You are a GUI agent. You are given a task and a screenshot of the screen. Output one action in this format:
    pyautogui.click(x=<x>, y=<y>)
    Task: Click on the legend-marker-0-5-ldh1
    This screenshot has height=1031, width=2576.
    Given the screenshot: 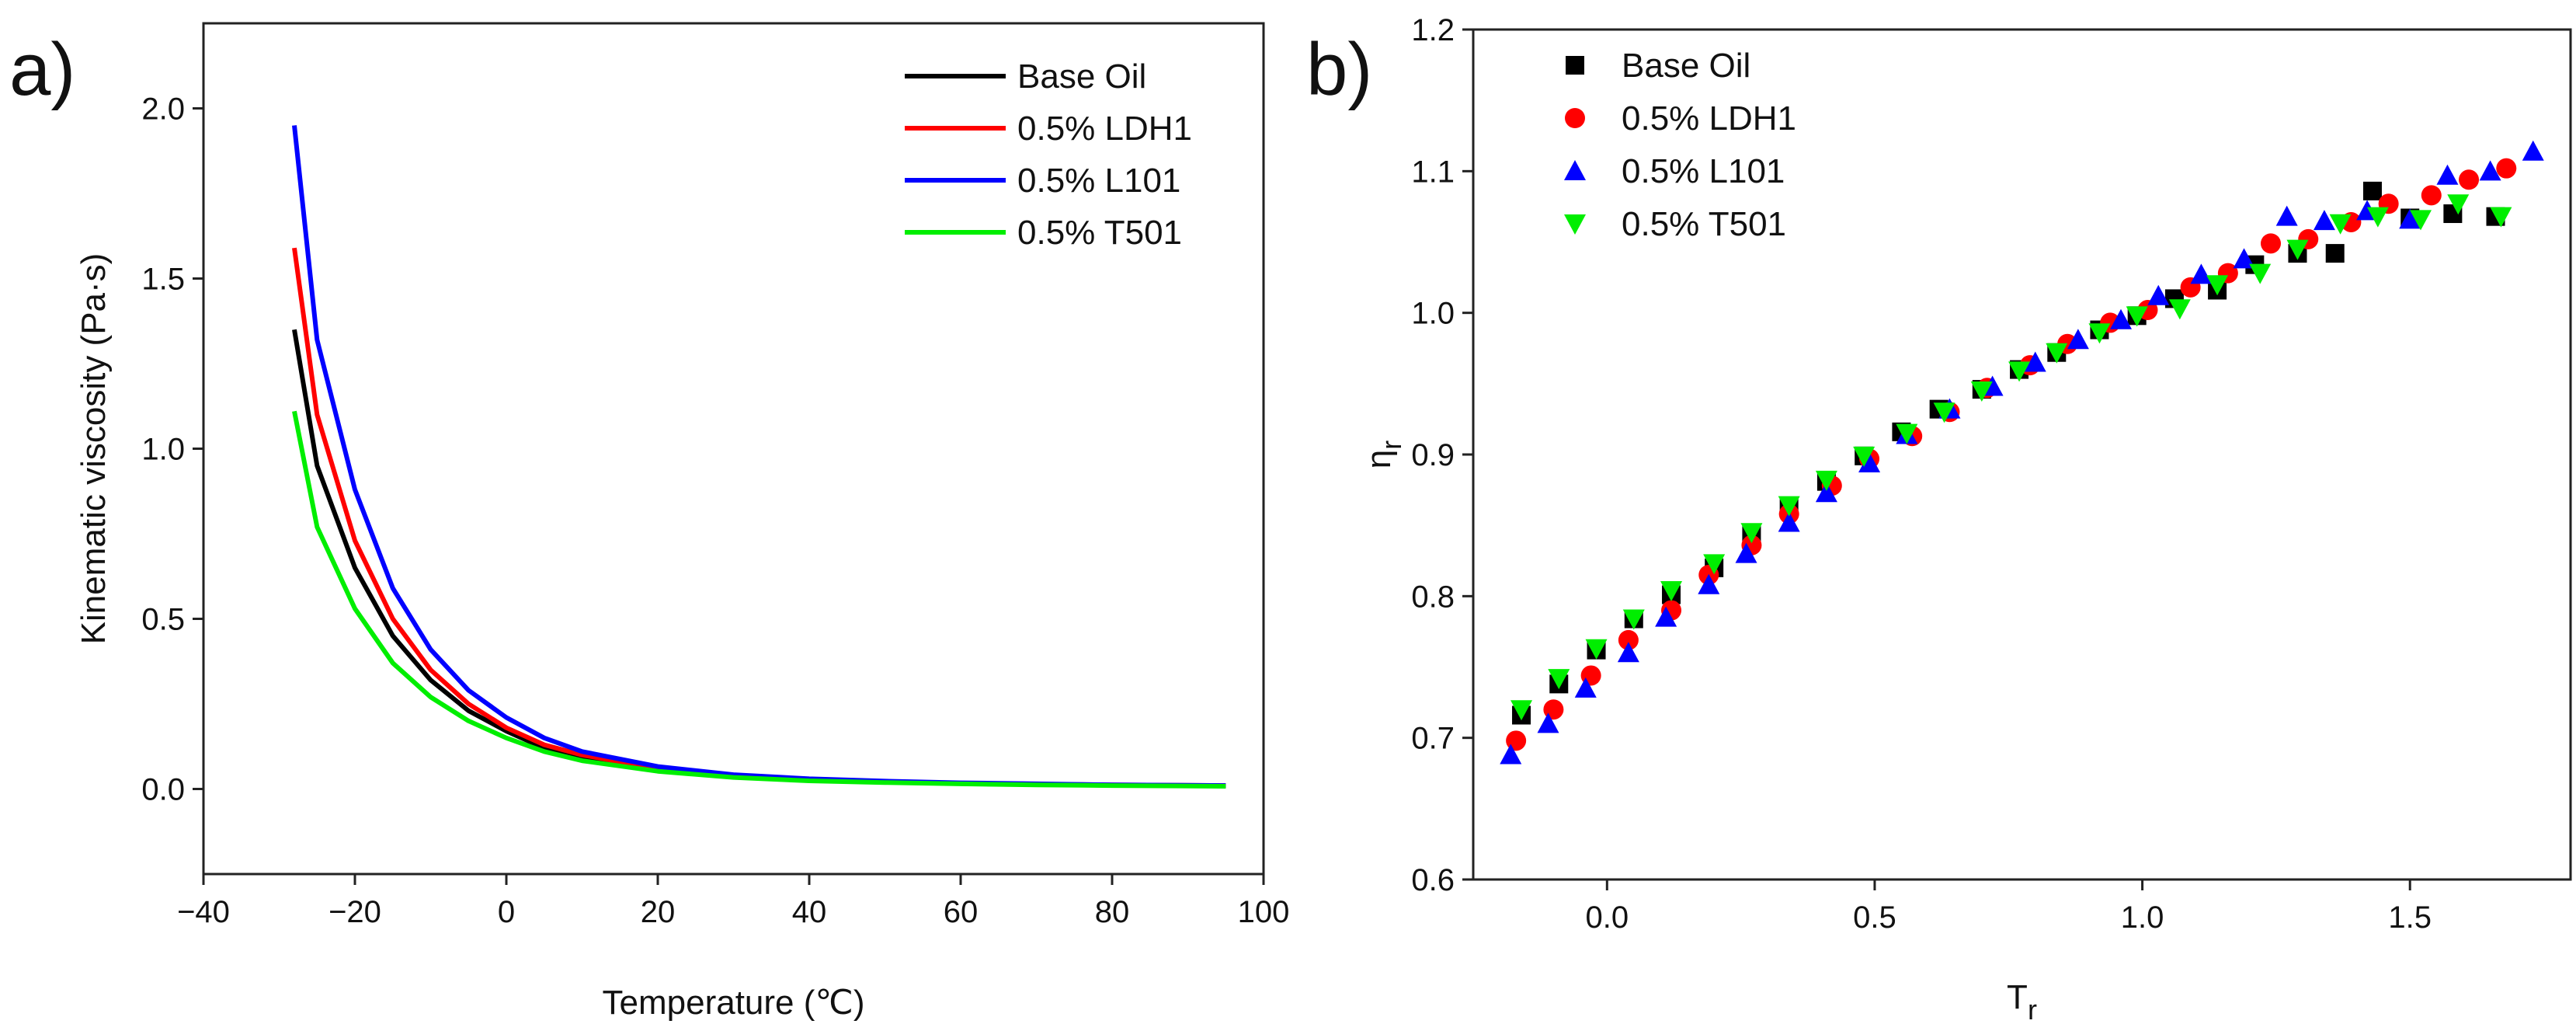 What is the action you would take?
    pyautogui.click(x=1575, y=118)
    